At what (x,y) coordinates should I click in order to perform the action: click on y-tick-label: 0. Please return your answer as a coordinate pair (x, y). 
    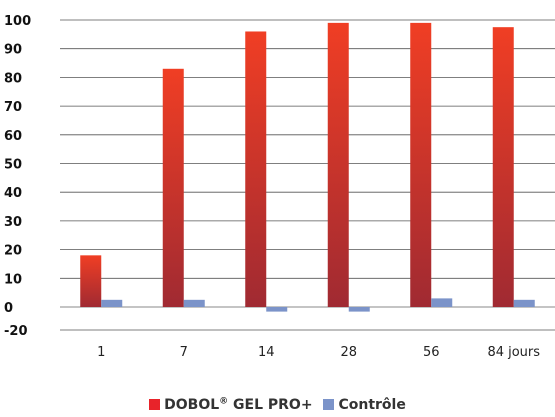
    Looking at the image, I should click on (8, 308).